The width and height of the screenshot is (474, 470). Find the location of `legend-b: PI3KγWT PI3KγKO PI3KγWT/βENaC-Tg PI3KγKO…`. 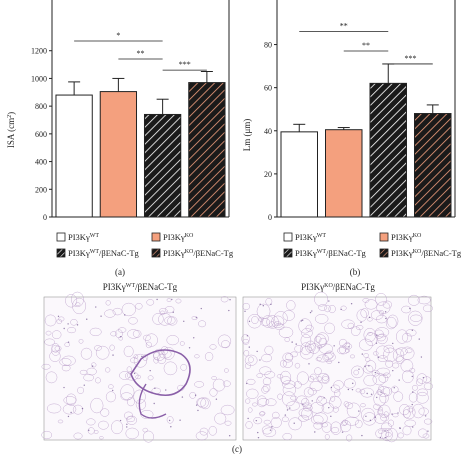

legend-b: PI3KγWT PI3KγKO PI3KγWT/βENaC-Tg PI3KγKO… is located at coordinates (372, 245).